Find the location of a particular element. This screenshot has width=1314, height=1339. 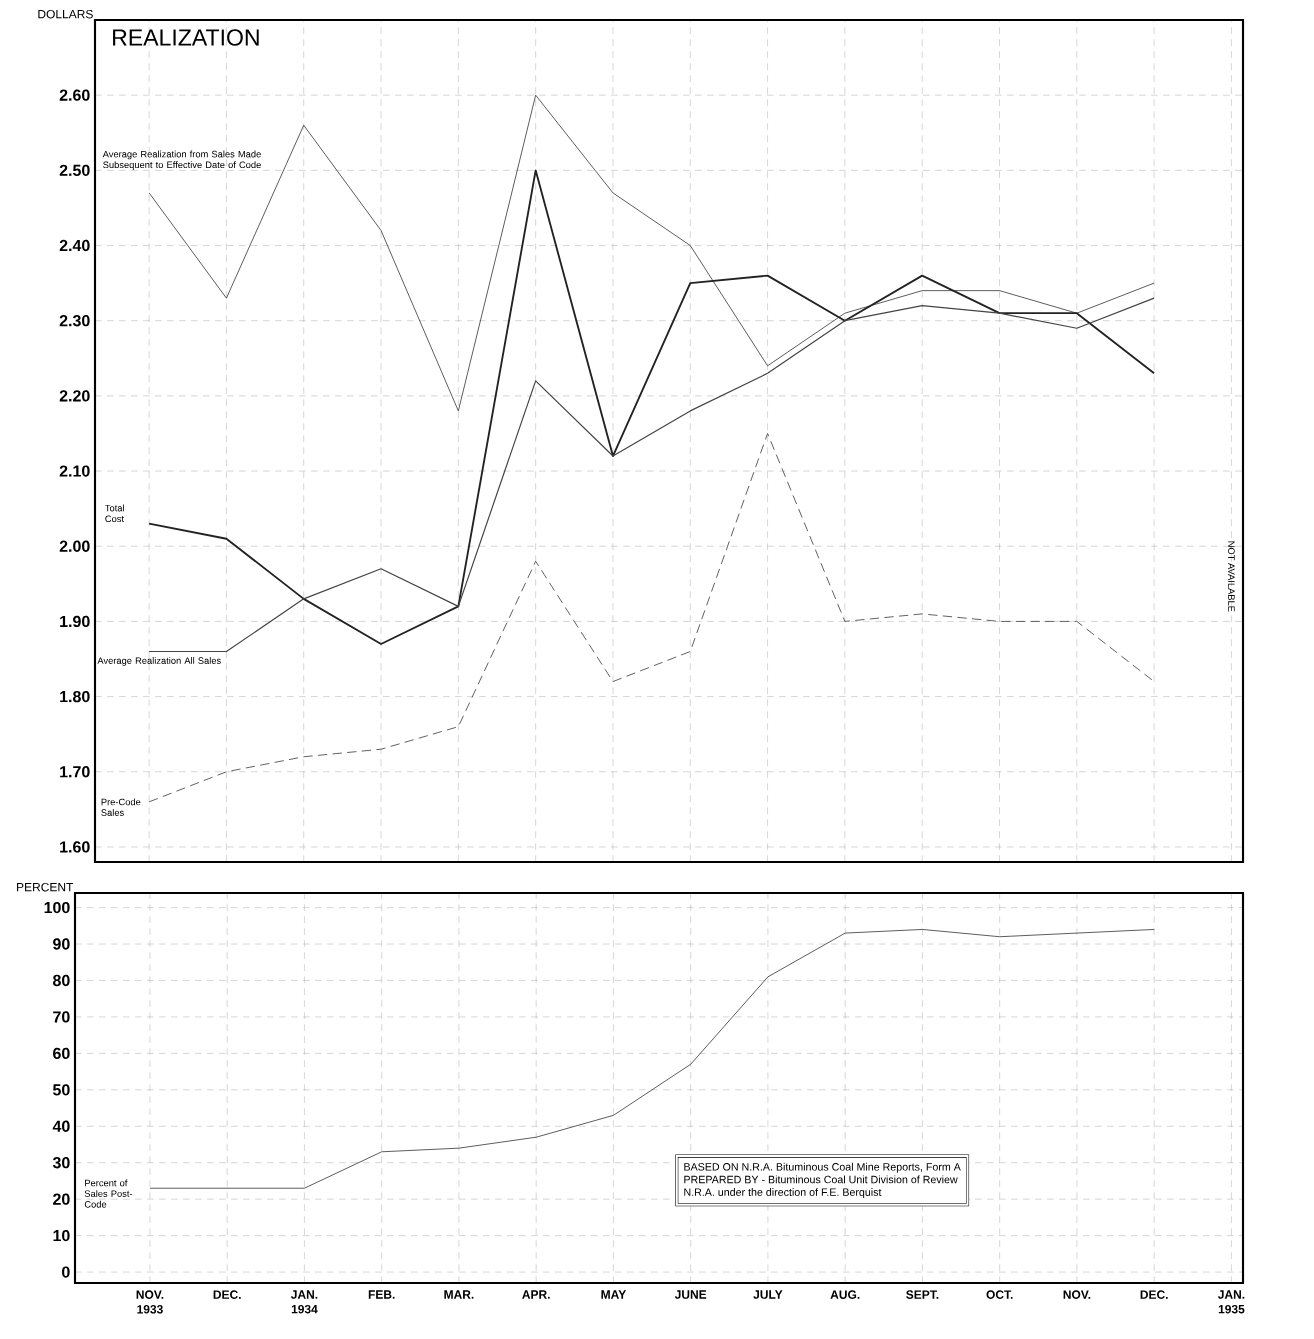

y-tick-label: 1.60 is located at coordinates (75, 847).